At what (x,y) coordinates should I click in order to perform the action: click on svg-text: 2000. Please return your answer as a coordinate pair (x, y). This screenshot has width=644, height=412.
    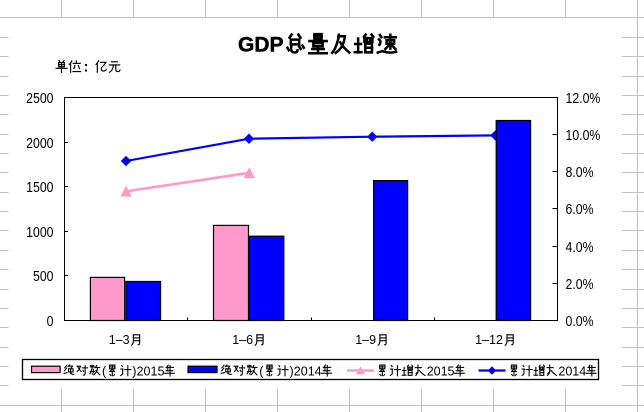
    Looking at the image, I should click on (40, 143).